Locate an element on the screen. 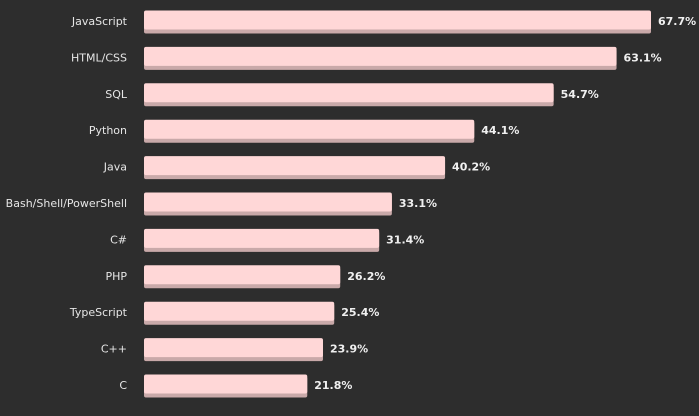 This screenshot has height=416, width=699. bar-group: Python 44.1% is located at coordinates (304, 131).